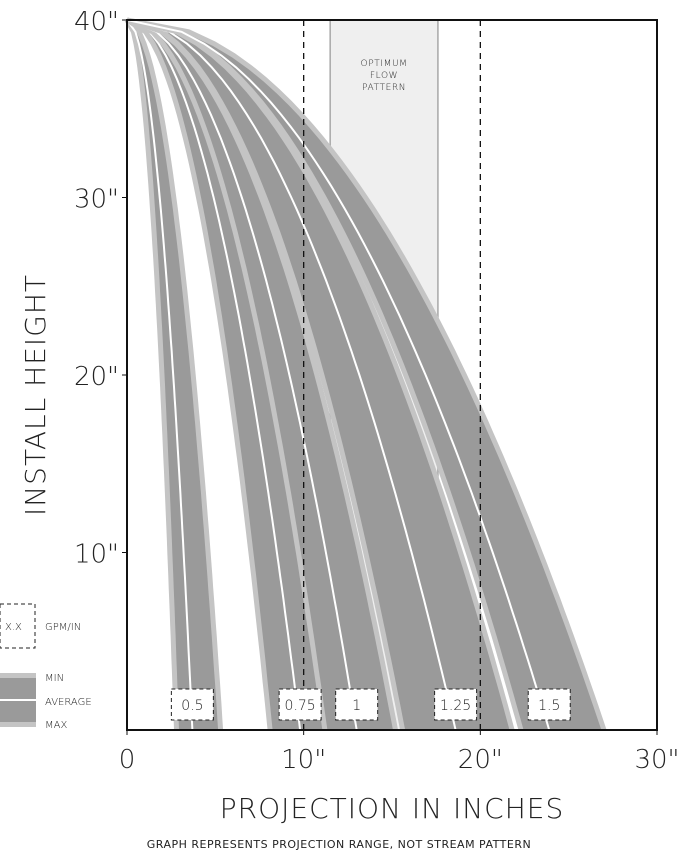 This screenshot has width=678, height=857. I want to click on series-label-text: 1.25, so click(455, 706).